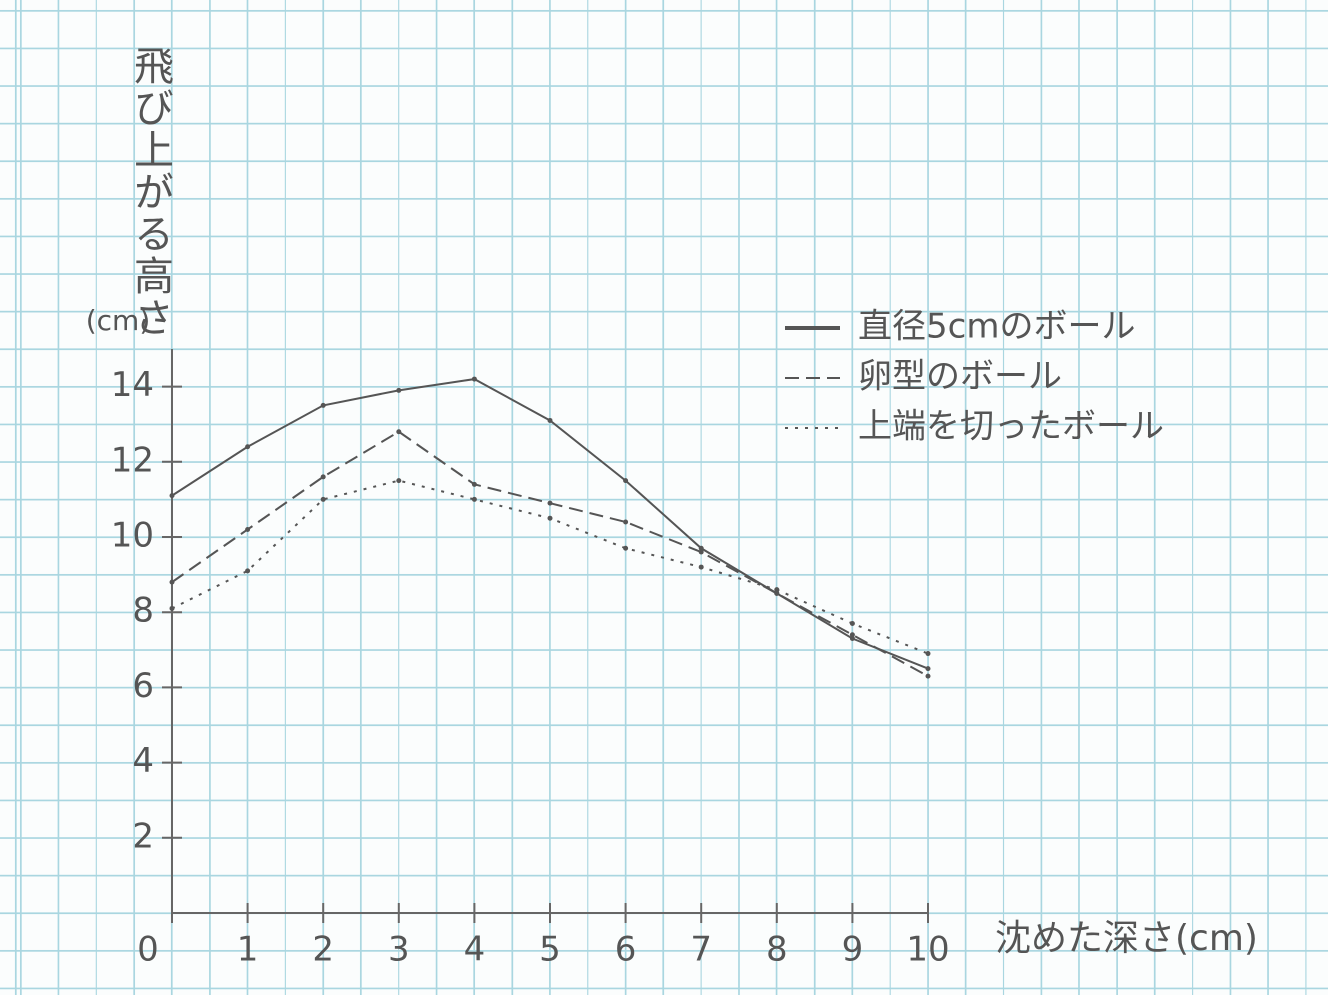 Image resolution: width=1328 pixels, height=995 pixels. What do you see at coordinates (118, 320) in the screenshot?
I see `y-axis-unit: (cm)` at bounding box center [118, 320].